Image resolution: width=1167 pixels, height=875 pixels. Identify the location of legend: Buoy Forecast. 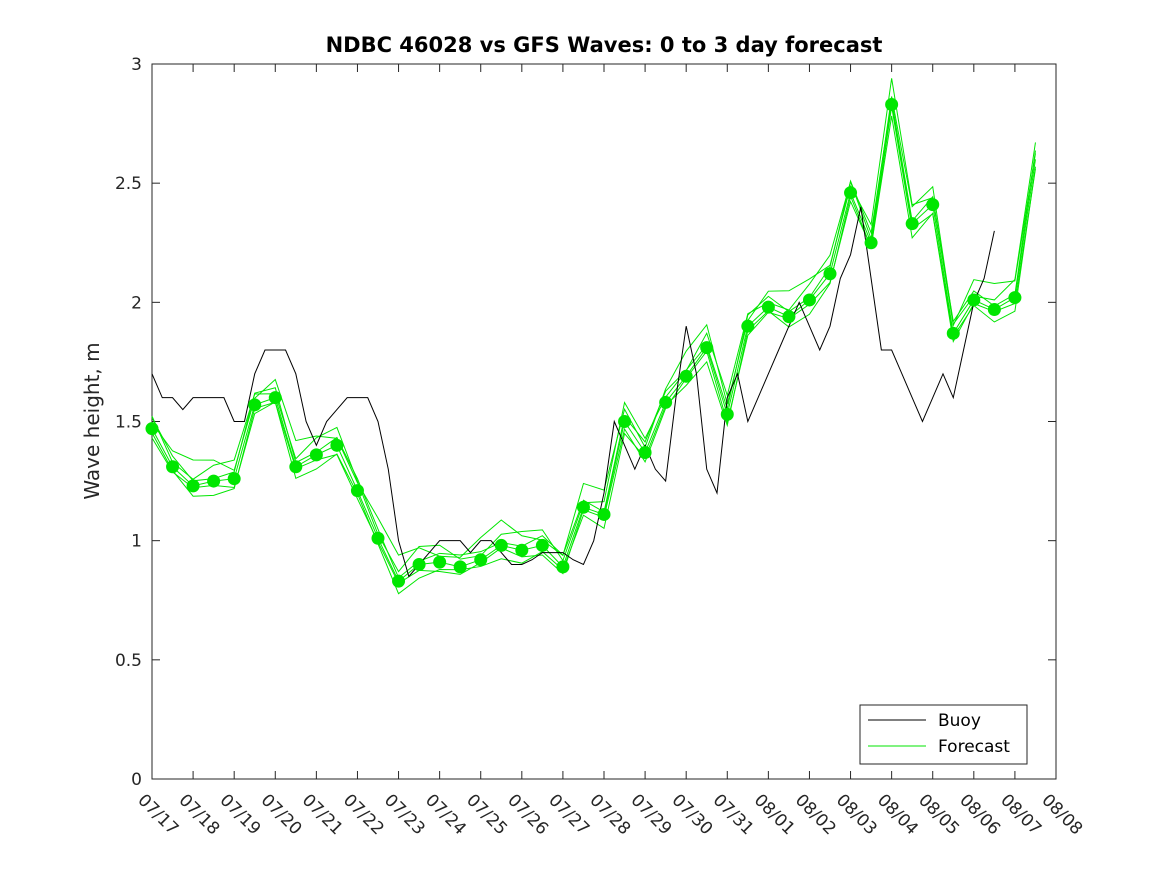
(943, 734).